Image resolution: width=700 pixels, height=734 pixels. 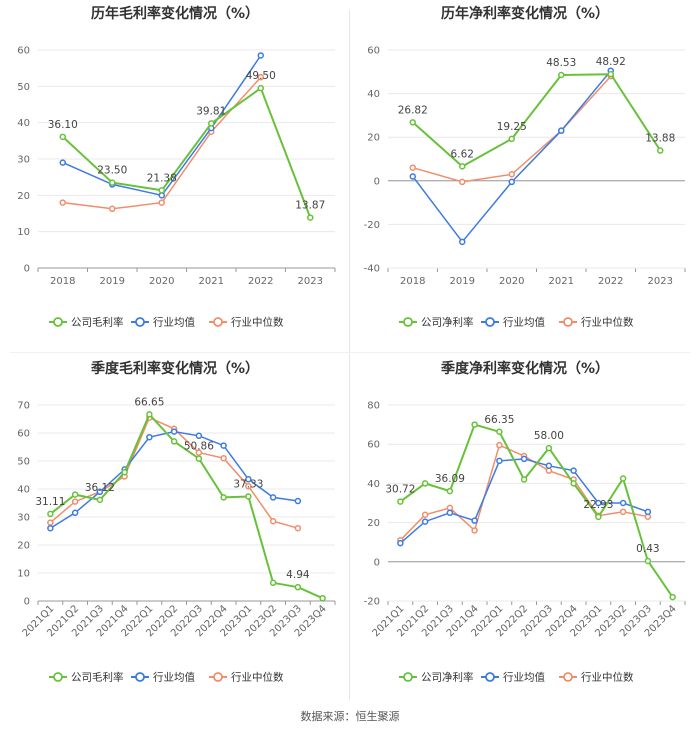 I want to click on data-label: 50.86, so click(x=199, y=447).